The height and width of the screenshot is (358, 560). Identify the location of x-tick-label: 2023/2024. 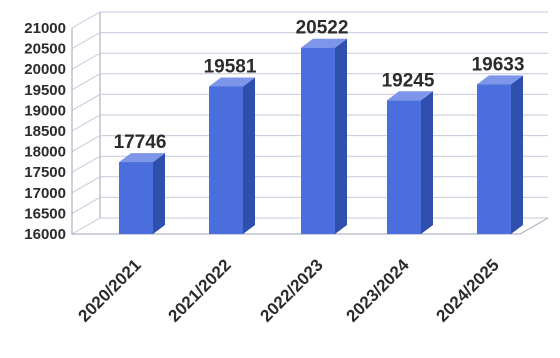
(378, 290).